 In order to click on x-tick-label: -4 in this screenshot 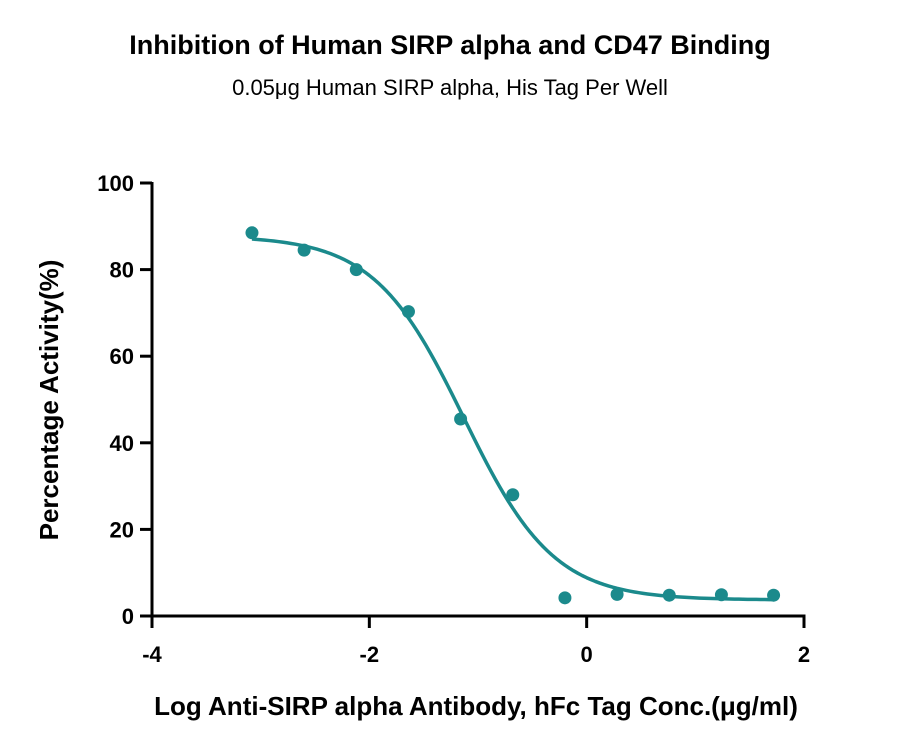, I will do `click(152, 654)`.